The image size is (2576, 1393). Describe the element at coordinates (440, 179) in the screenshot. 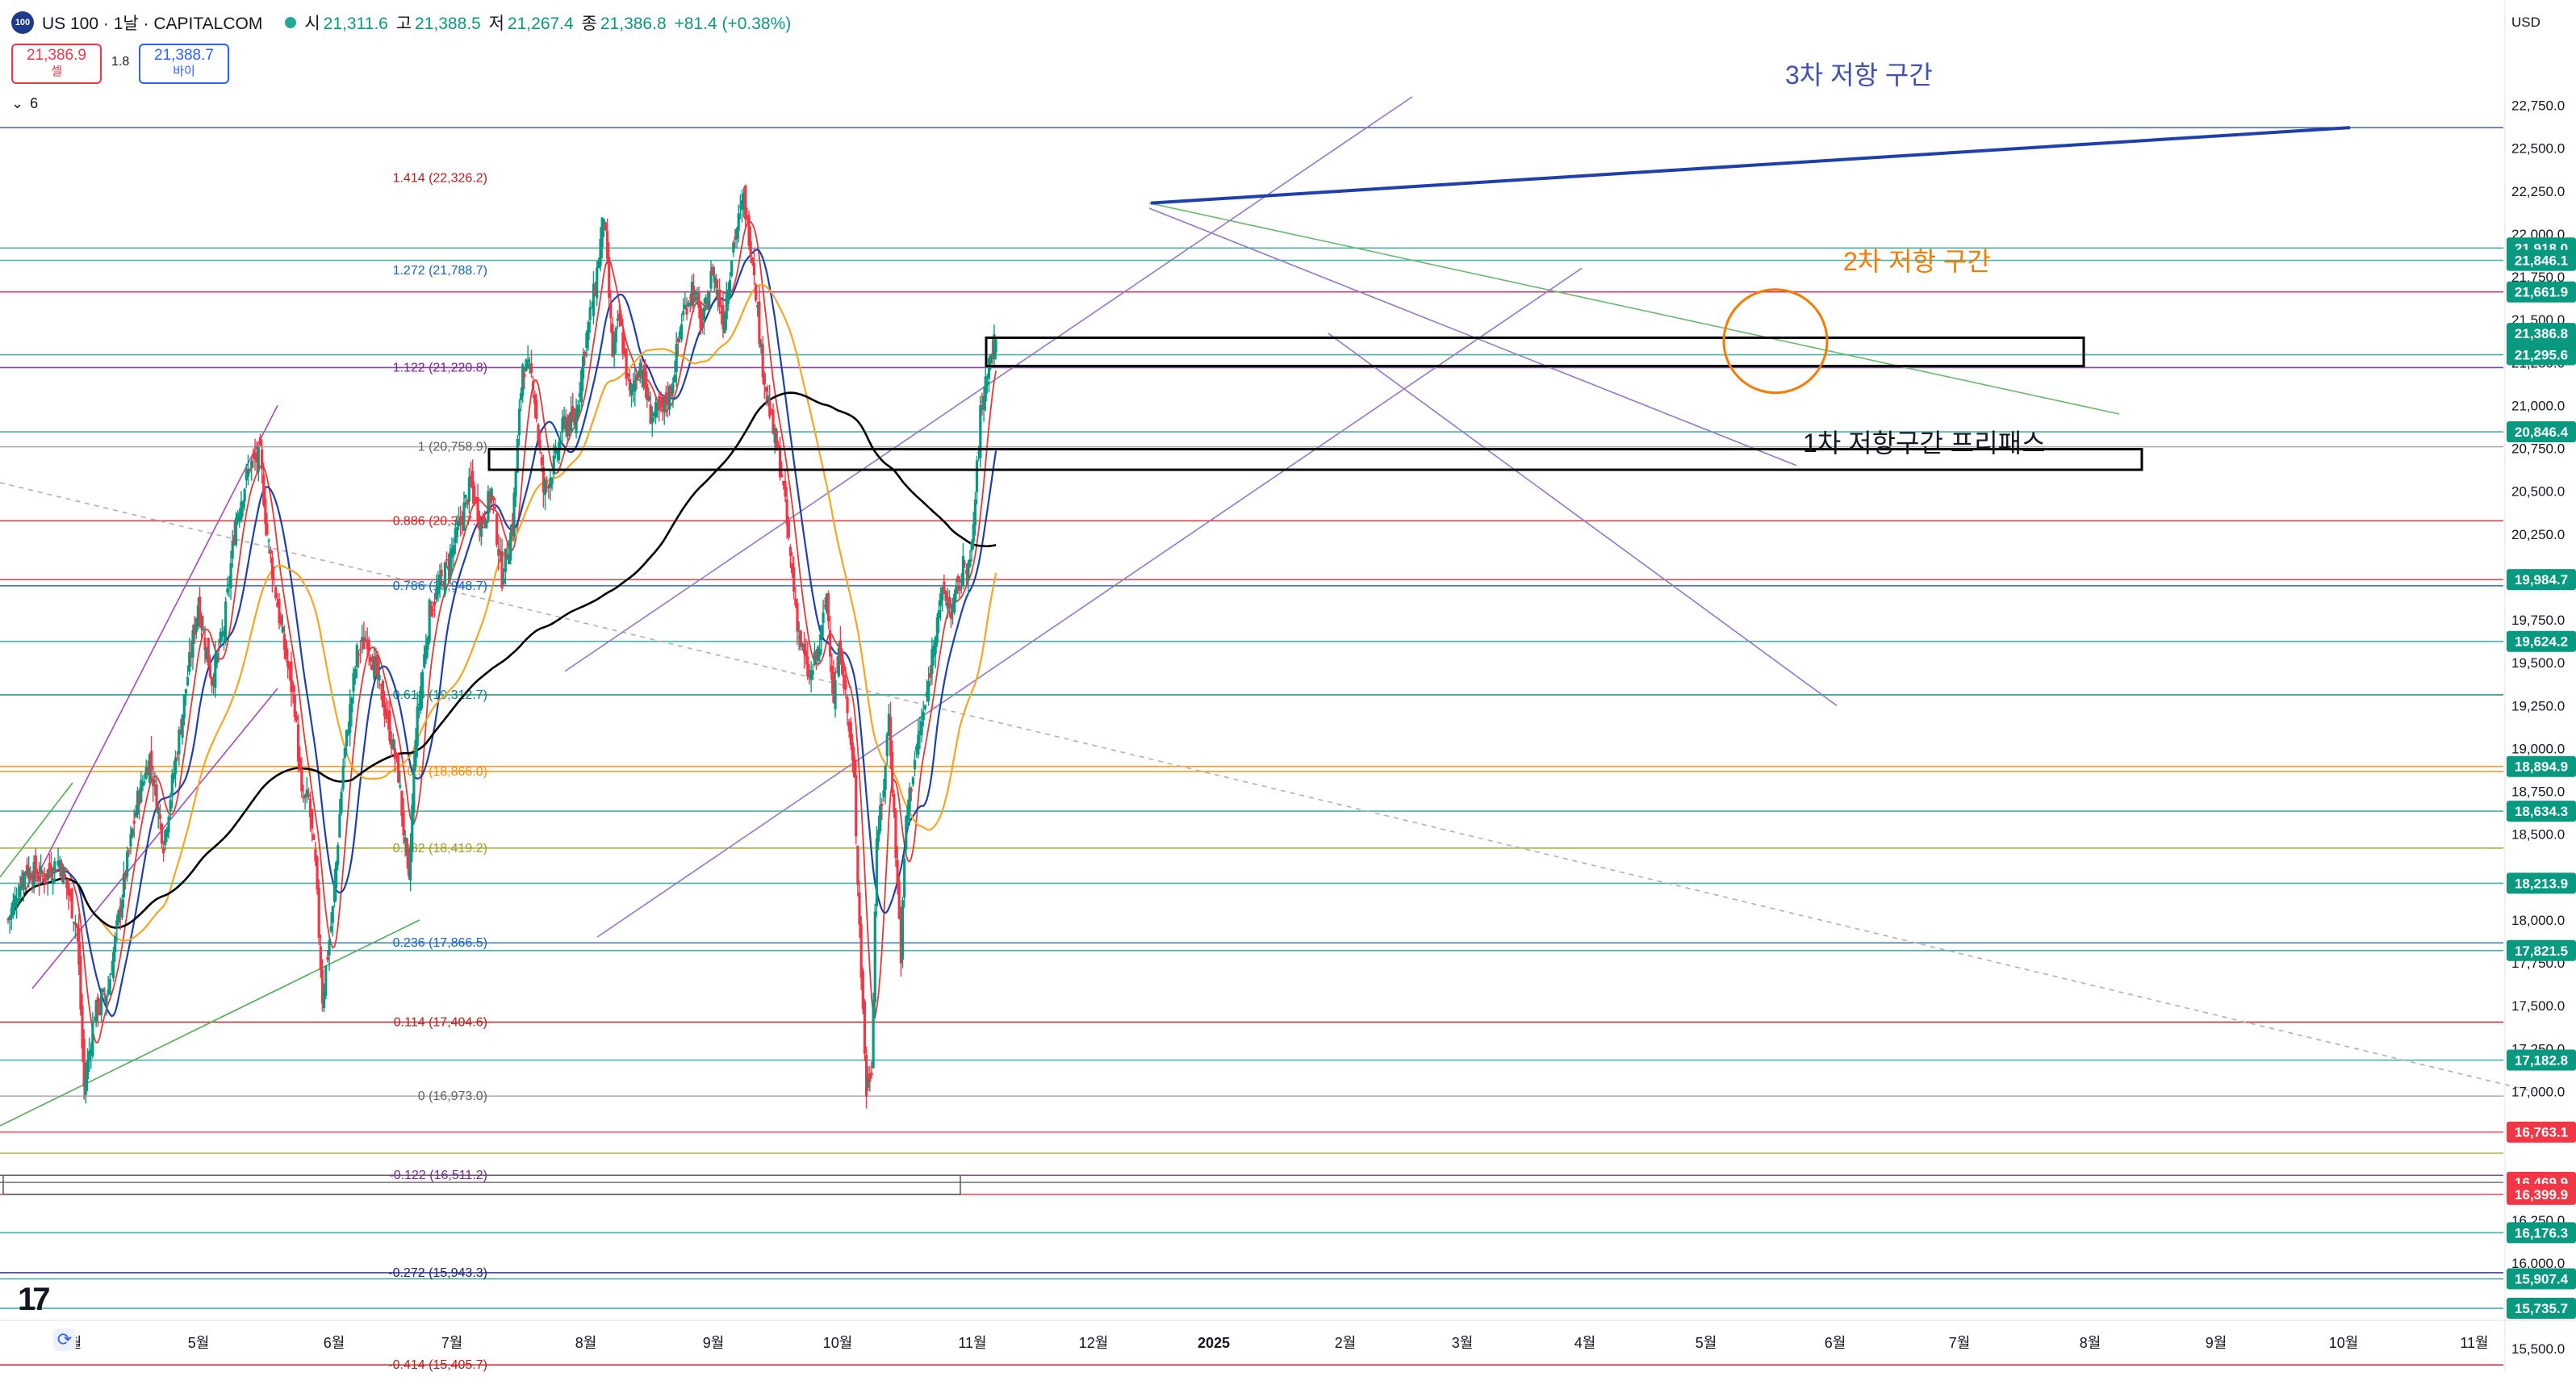

I see `fib-level-label: 1.414 (22,326.2)` at that location.